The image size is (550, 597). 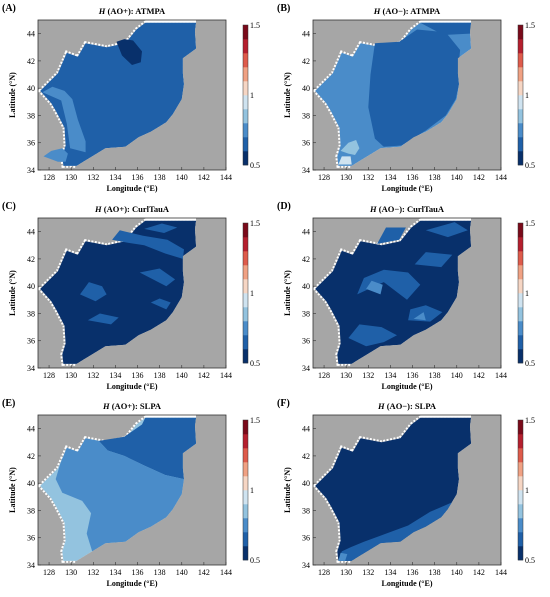 What do you see at coordinates (407, 583) in the screenshot?
I see `x-axis-label: Longitude (°E)` at bounding box center [407, 583].